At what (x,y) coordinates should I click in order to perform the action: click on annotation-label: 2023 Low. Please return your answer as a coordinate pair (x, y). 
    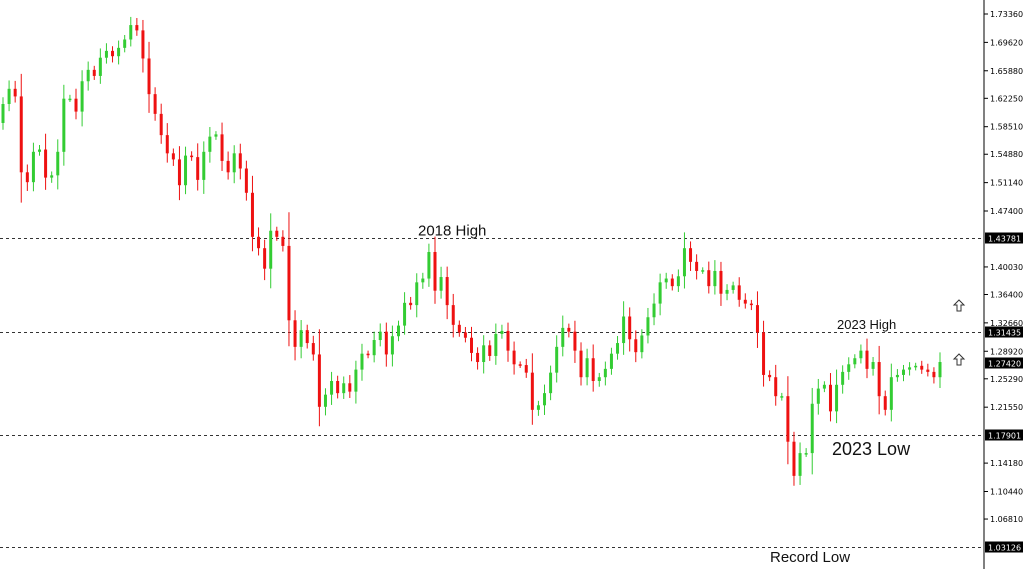
    Looking at the image, I should click on (871, 449).